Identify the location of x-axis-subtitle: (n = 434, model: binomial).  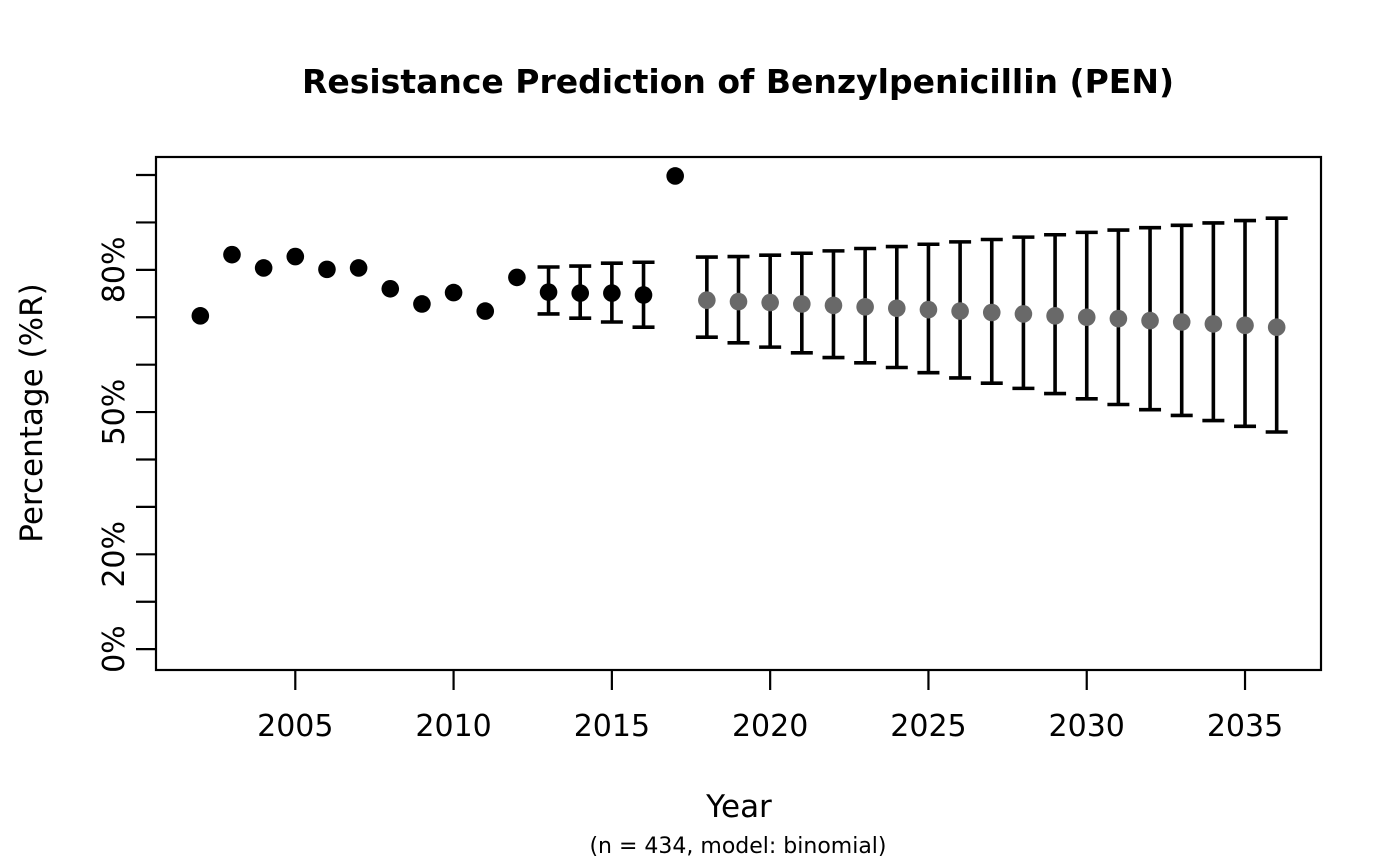
(737, 846).